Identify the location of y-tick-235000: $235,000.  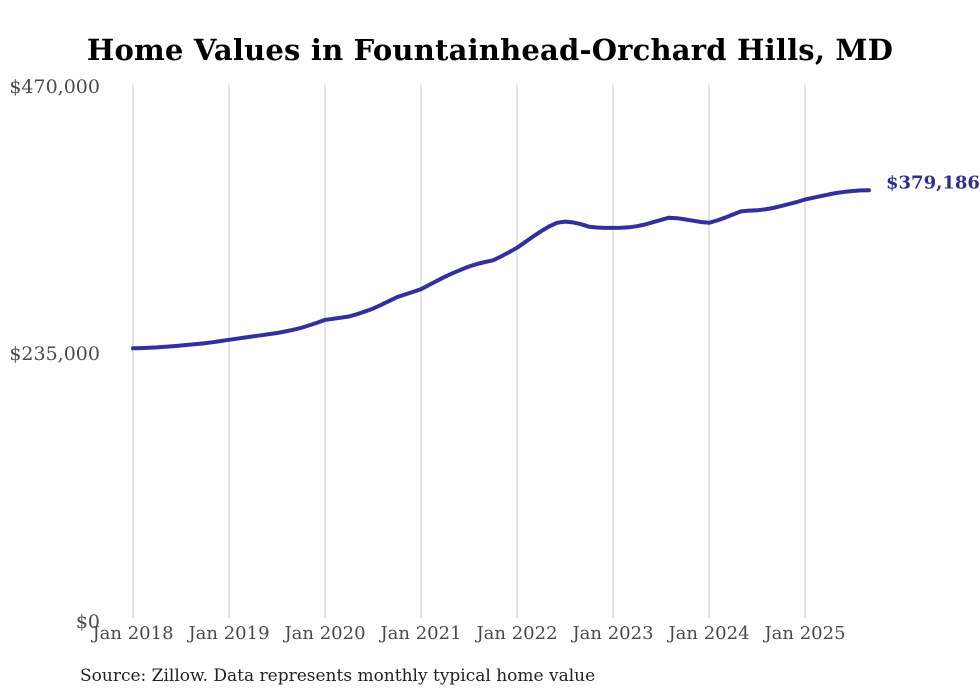
(54, 354).